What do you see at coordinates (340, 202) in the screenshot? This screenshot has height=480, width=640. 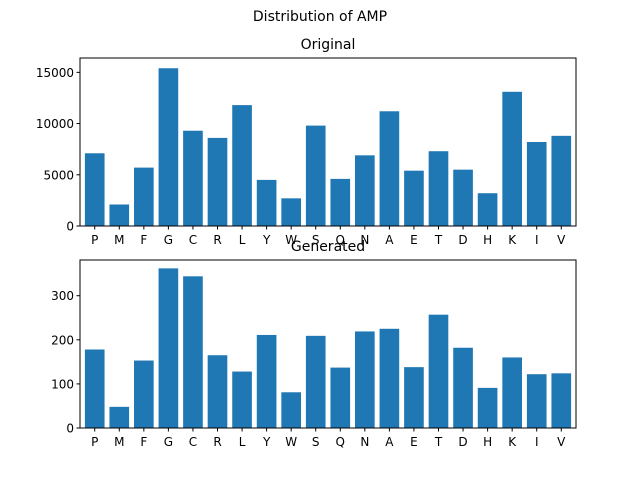 I see `original-bar-Q` at bounding box center [340, 202].